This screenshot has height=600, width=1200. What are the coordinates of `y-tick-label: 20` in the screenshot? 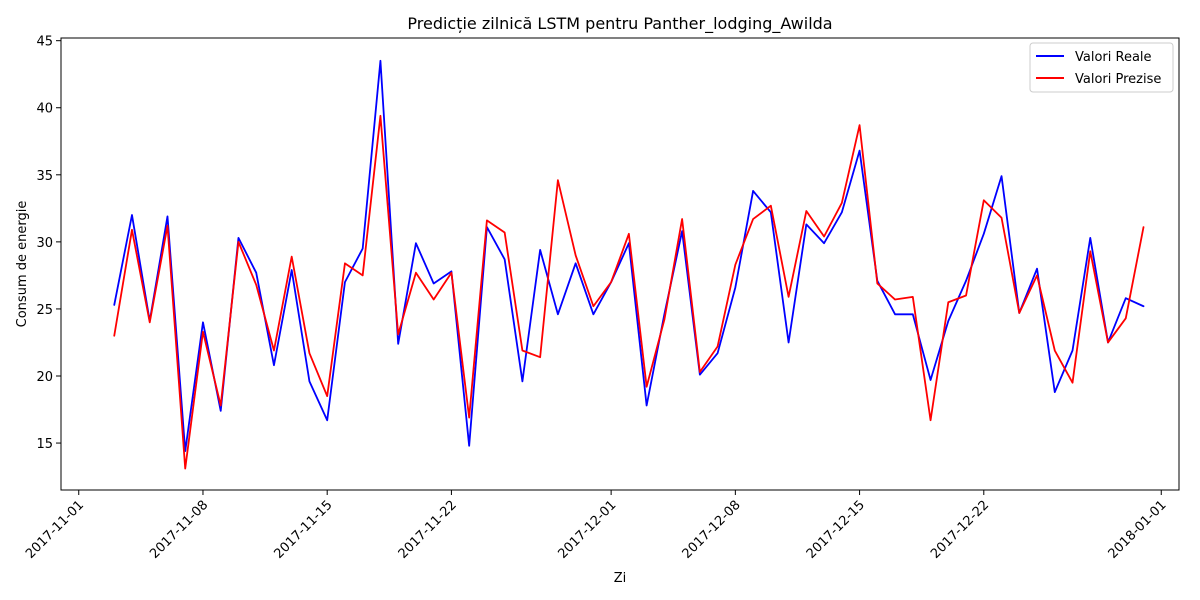 It's located at (44, 377).